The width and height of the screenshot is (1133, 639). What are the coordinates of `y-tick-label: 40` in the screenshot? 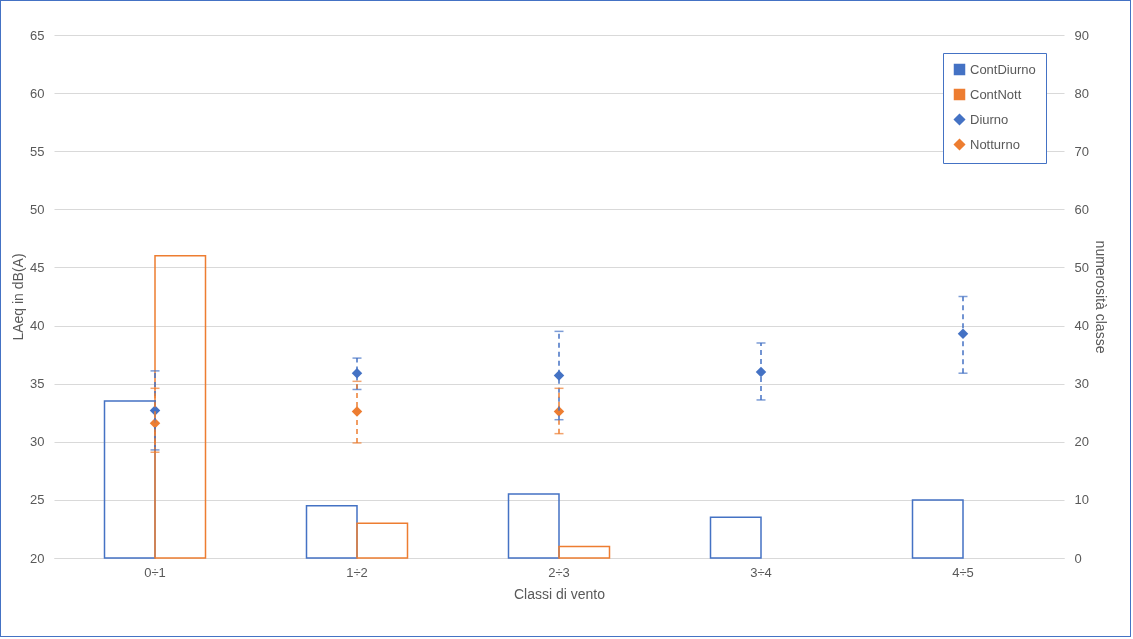 It's located at (37, 326).